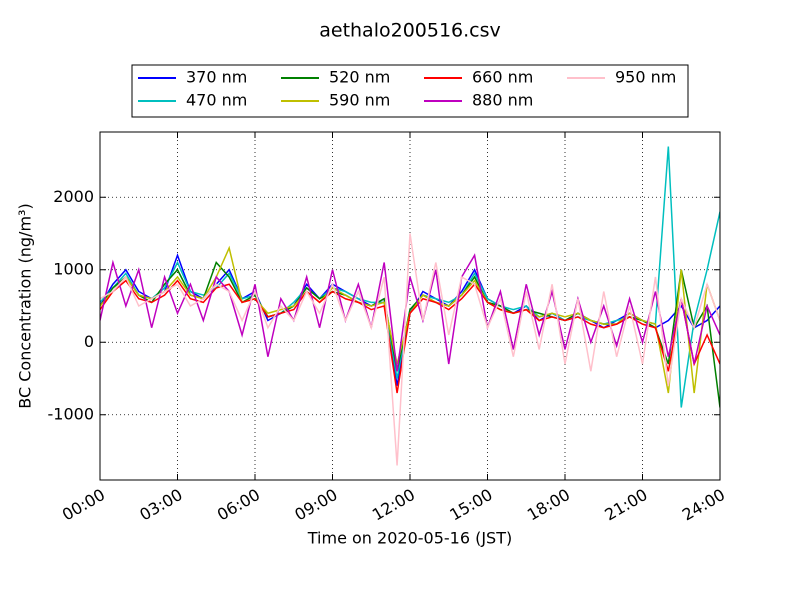  I want to click on x-tick-label: 09:00, so click(315, 505).